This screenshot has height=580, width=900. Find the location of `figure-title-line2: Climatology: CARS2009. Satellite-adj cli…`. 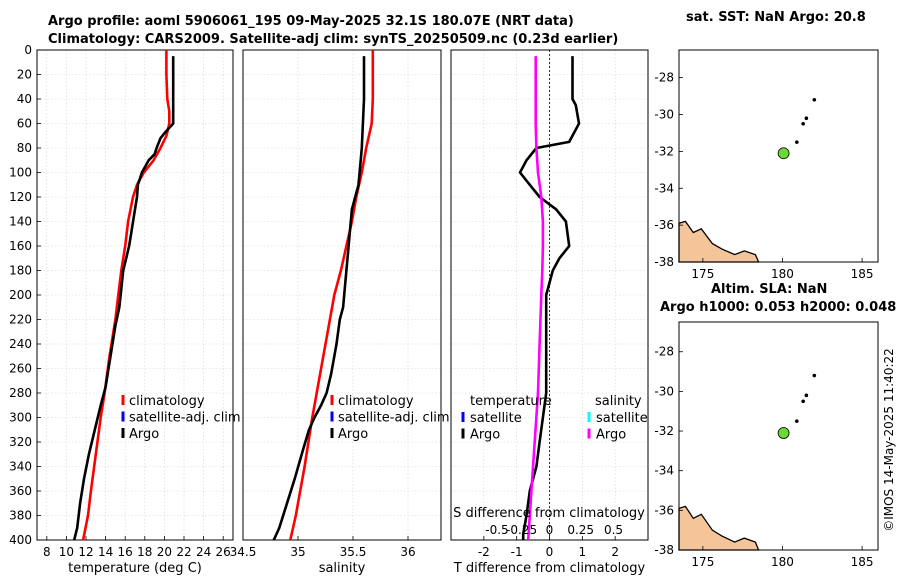

figure-title-line2: Climatology: CARS2009. Satellite-adj cli… is located at coordinates (333, 39).